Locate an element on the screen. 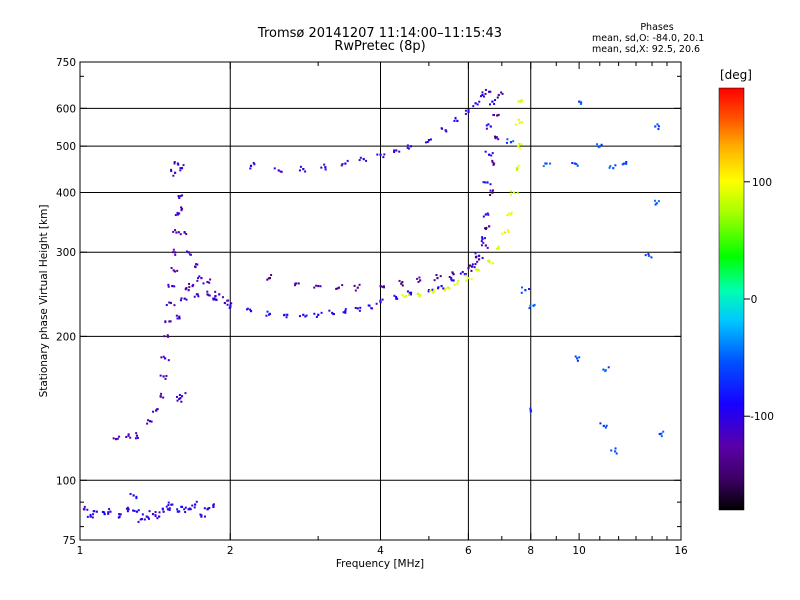 The width and height of the screenshot is (800, 600). x-axis-label: Frequency [MHz] is located at coordinates (380, 564).